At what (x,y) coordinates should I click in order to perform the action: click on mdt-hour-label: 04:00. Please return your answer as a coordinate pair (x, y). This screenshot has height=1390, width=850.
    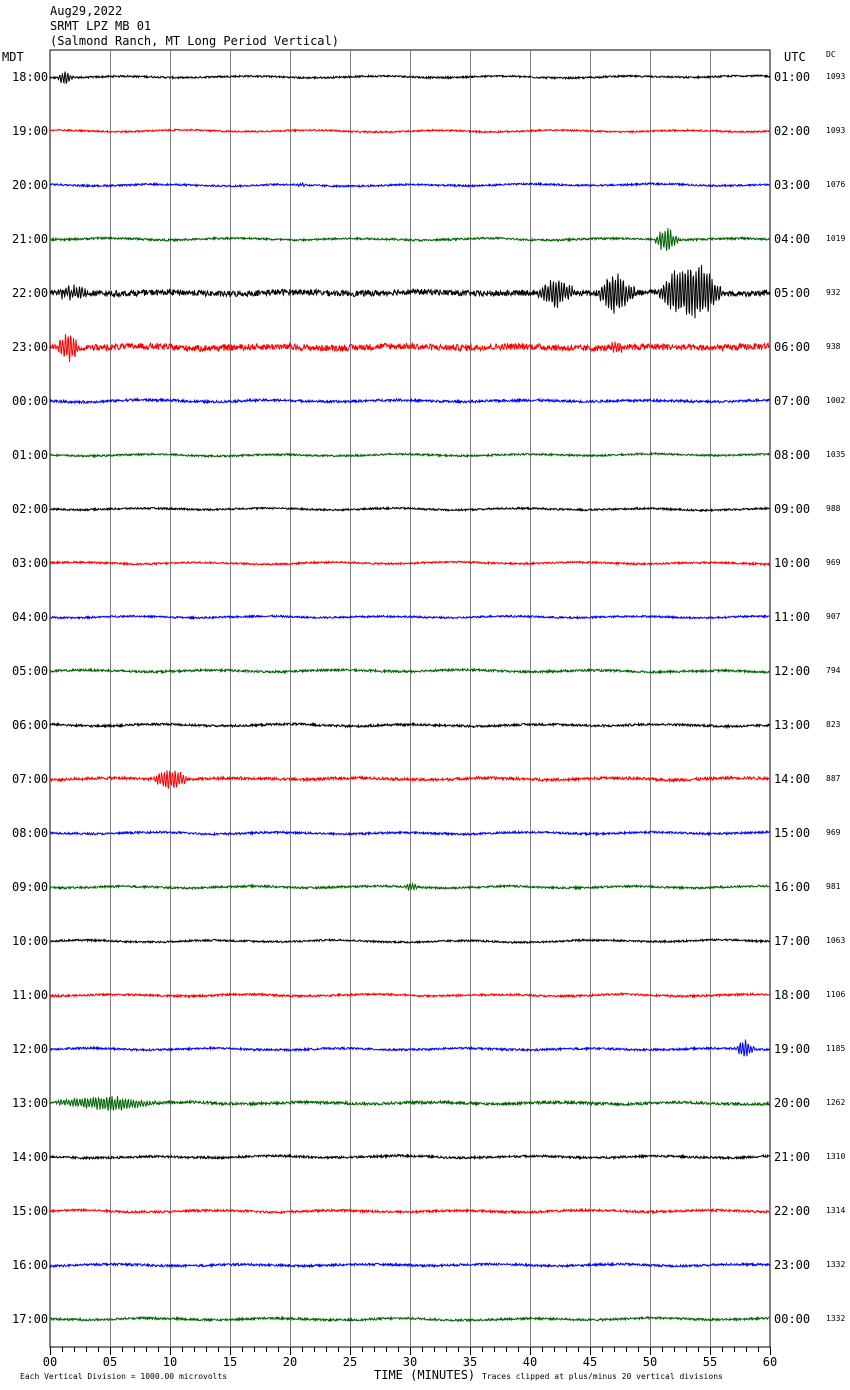
    Looking at the image, I should click on (30, 617).